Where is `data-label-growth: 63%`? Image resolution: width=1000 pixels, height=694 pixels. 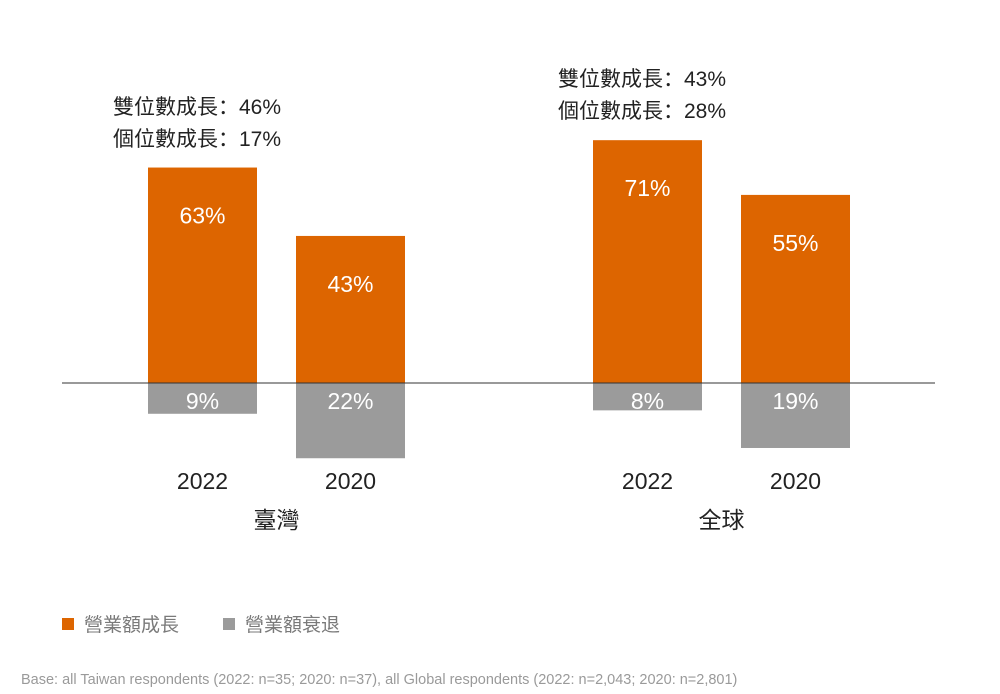
data-label-growth: 63% is located at coordinates (202, 216).